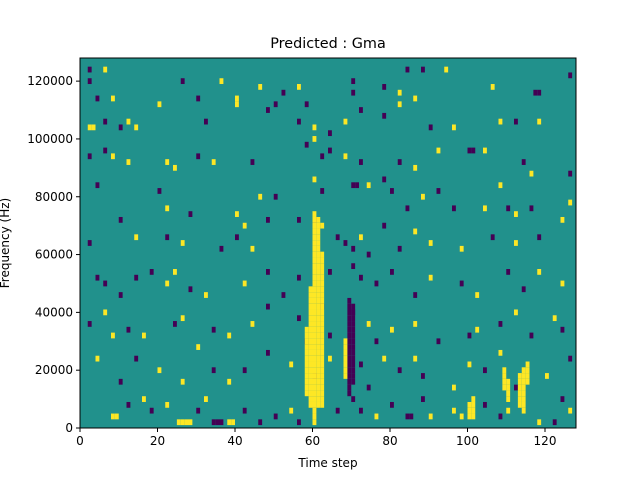 This screenshot has height=484, width=640. What do you see at coordinates (328, 44) in the screenshot?
I see `chart-title: Predicted : Gma` at bounding box center [328, 44].